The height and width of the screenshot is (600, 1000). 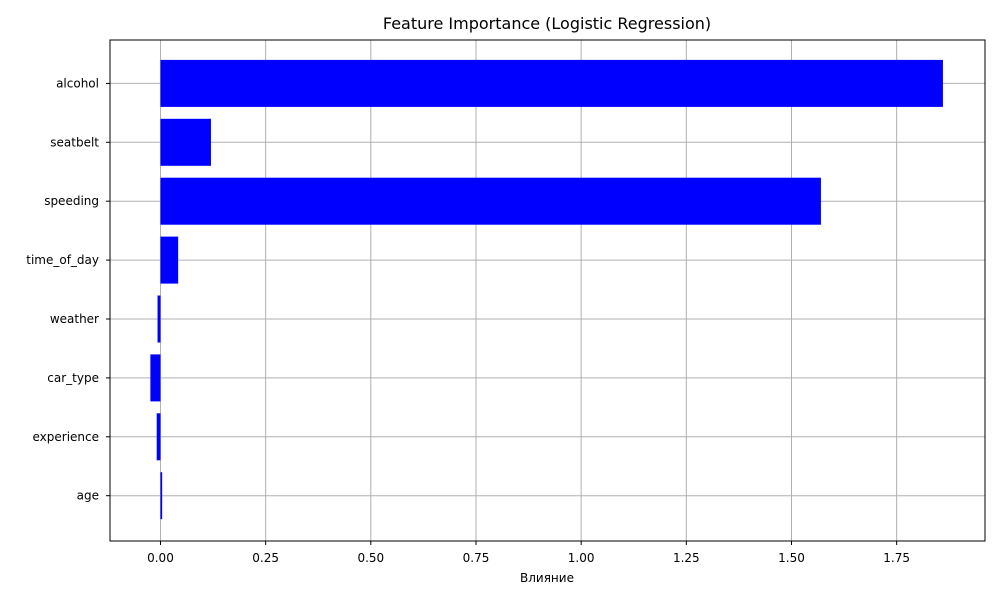 What do you see at coordinates (547, 23) in the screenshot?
I see `chart-title: Feature Importance (Logistic Regression)` at bounding box center [547, 23].